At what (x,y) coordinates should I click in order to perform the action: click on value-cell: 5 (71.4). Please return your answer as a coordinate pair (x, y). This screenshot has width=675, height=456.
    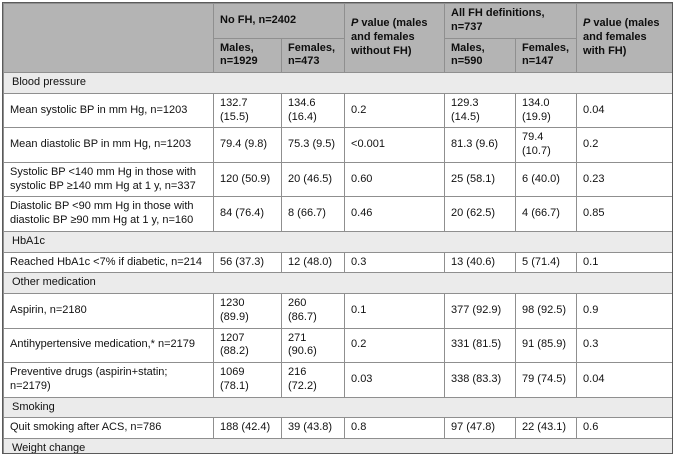
    Looking at the image, I should click on (546, 262).